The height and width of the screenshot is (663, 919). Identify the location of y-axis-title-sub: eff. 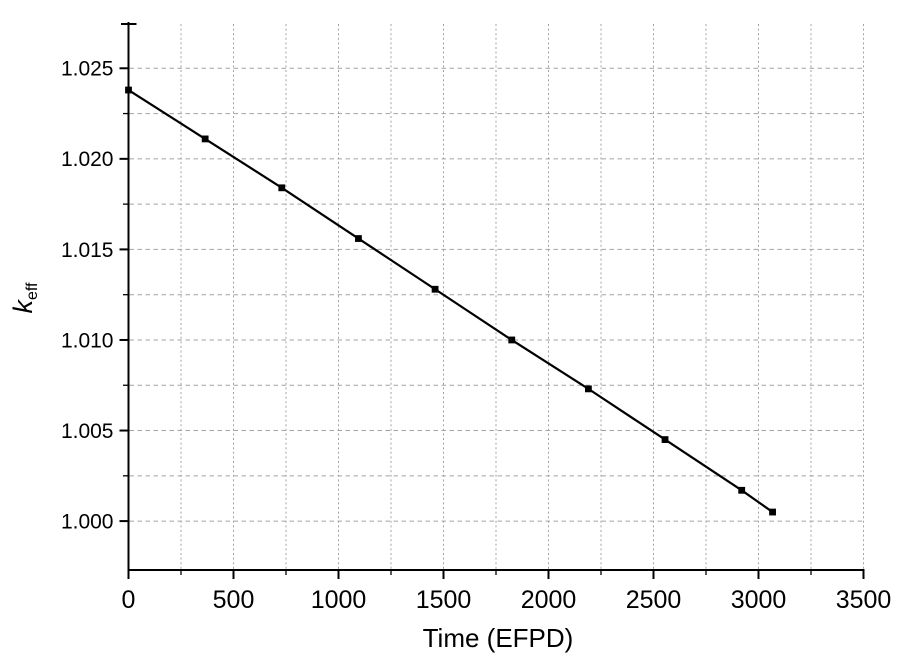
(32, 291).